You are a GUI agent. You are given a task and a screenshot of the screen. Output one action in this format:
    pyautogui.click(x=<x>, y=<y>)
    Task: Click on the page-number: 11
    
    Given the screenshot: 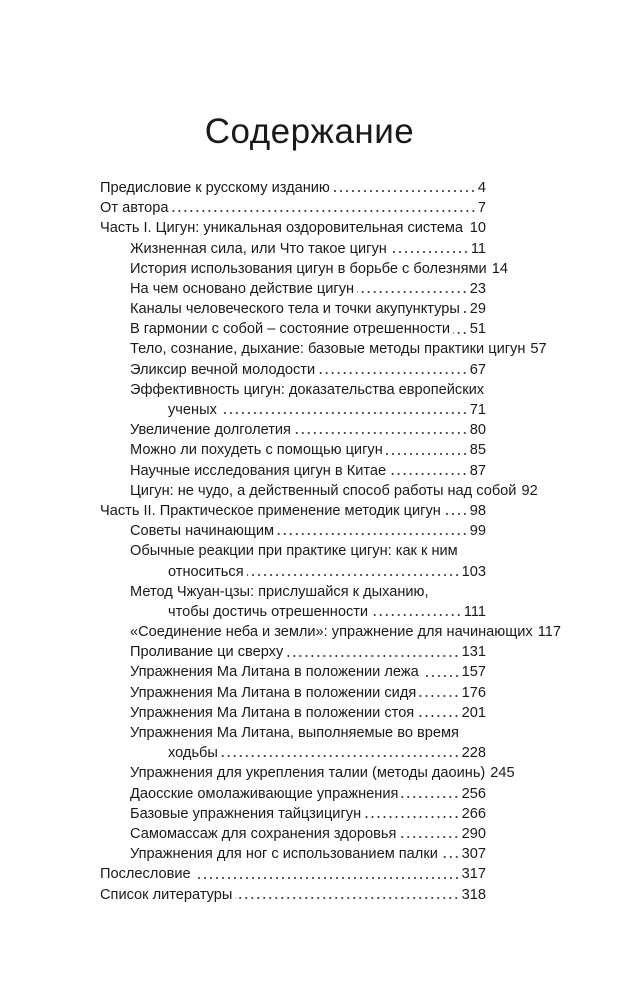 What is the action you would take?
    pyautogui.click(x=478, y=248)
    